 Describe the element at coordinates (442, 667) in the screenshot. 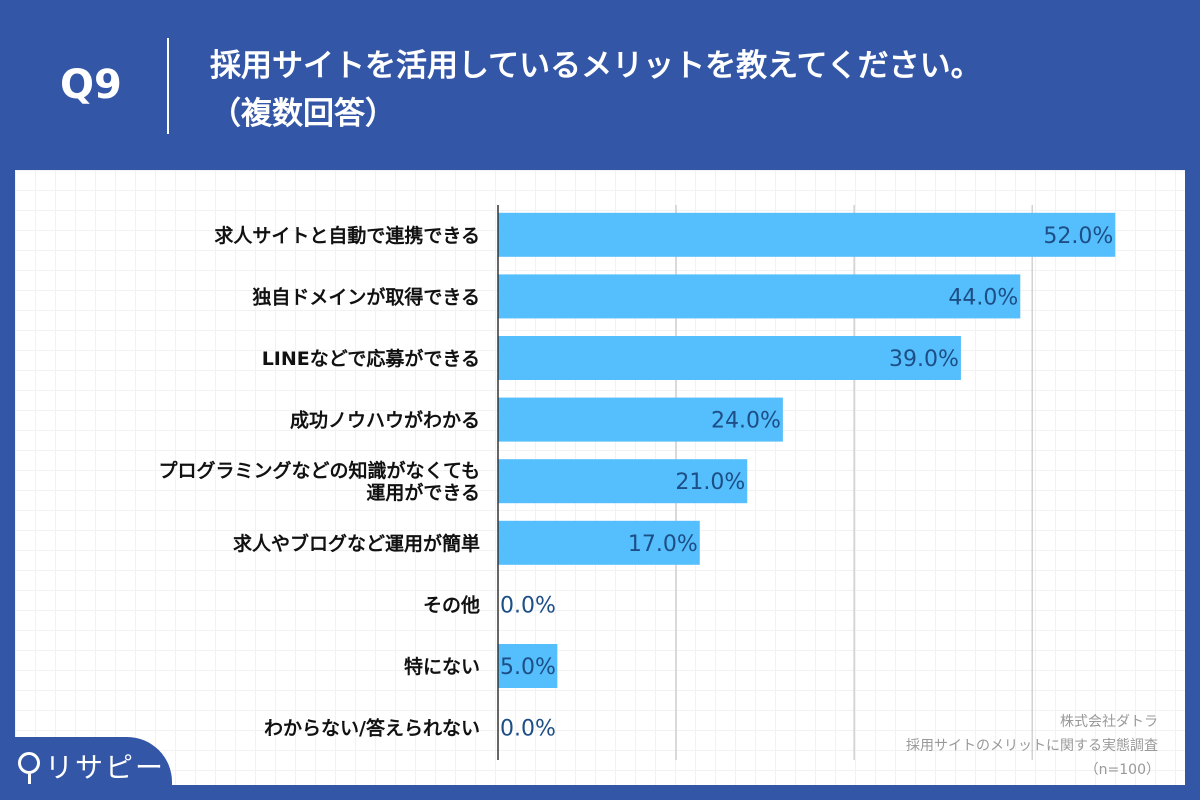

I see `category-label: 特にない` at that location.